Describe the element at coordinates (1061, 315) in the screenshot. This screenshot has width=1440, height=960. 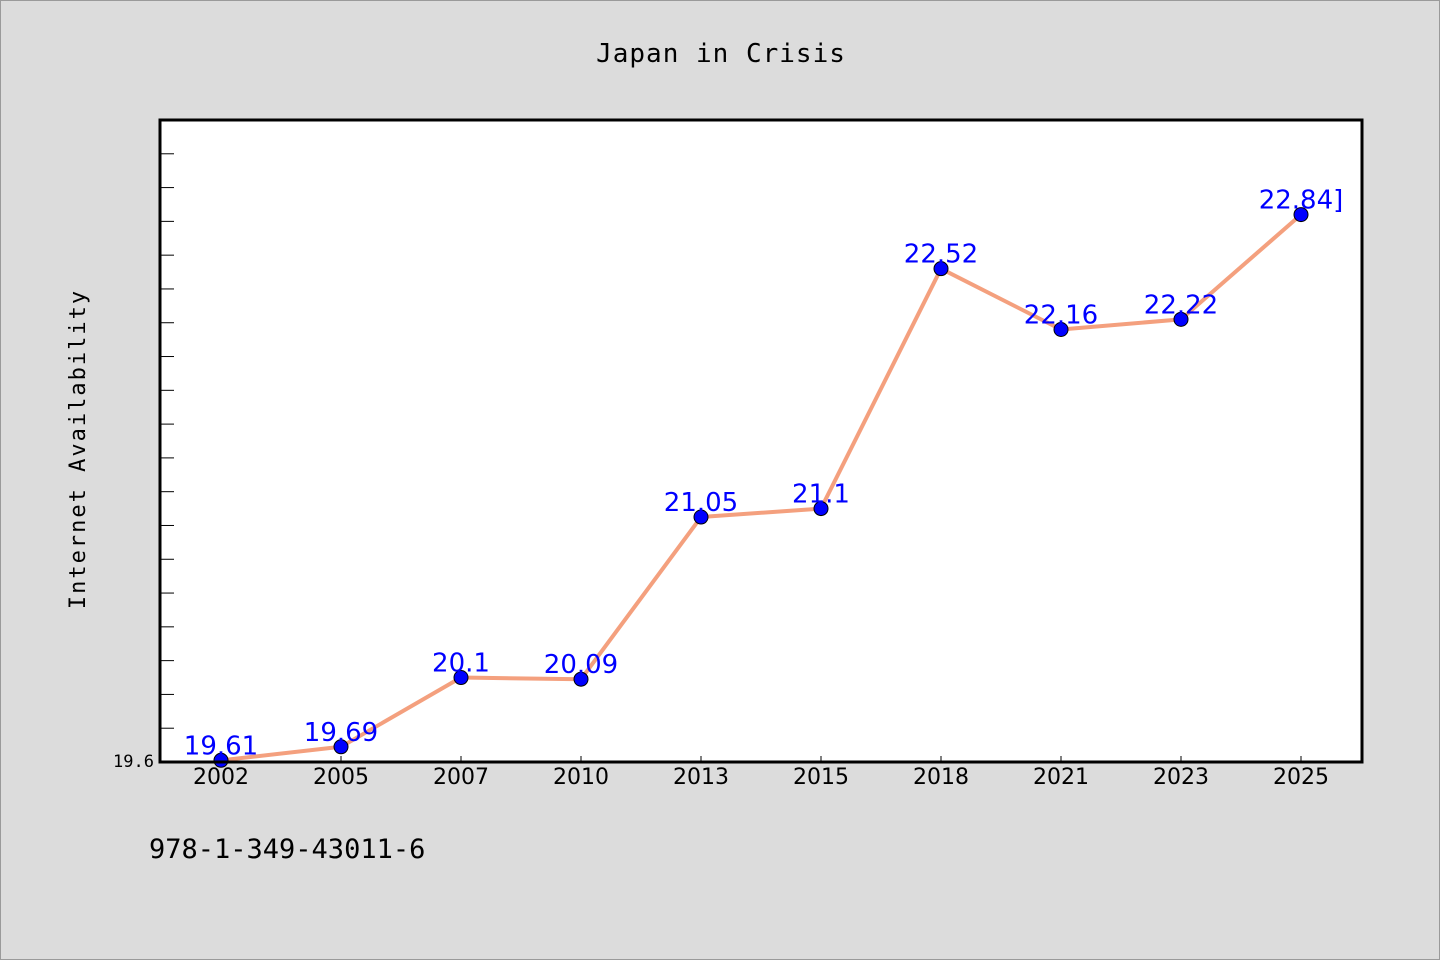
I see `data-label: 22.16` at that location.